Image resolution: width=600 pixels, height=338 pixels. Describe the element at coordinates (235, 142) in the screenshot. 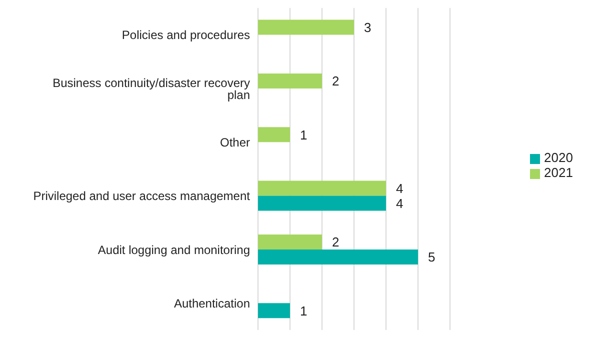

I see `y-tick-label: Other` at that location.